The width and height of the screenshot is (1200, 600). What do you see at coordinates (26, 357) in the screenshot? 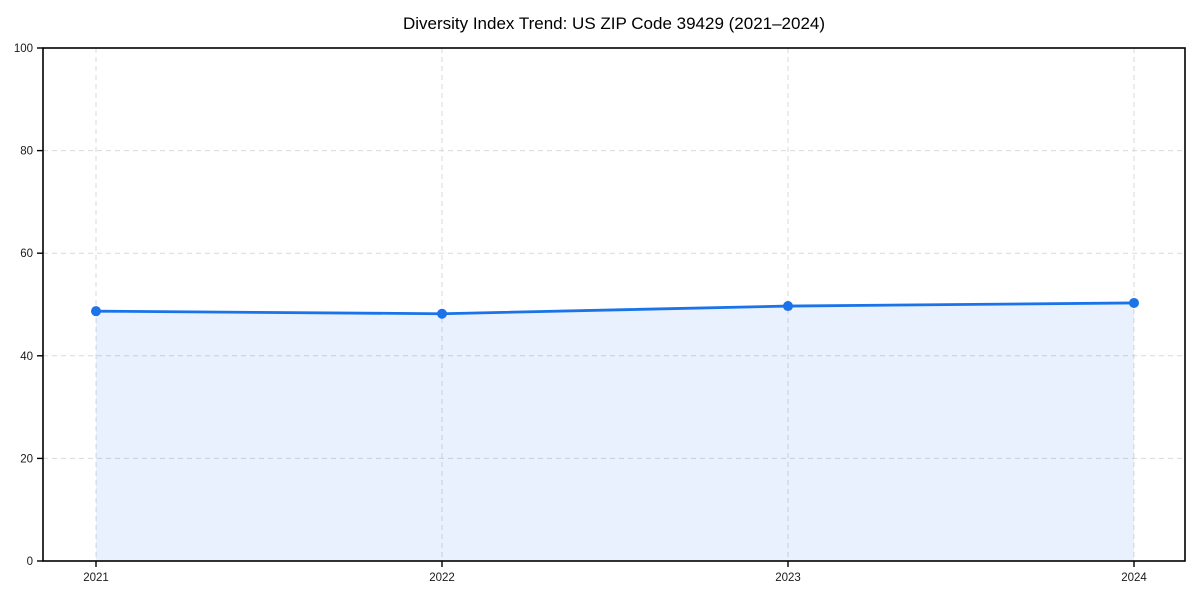
I see `y-tick-label: 40` at bounding box center [26, 357].